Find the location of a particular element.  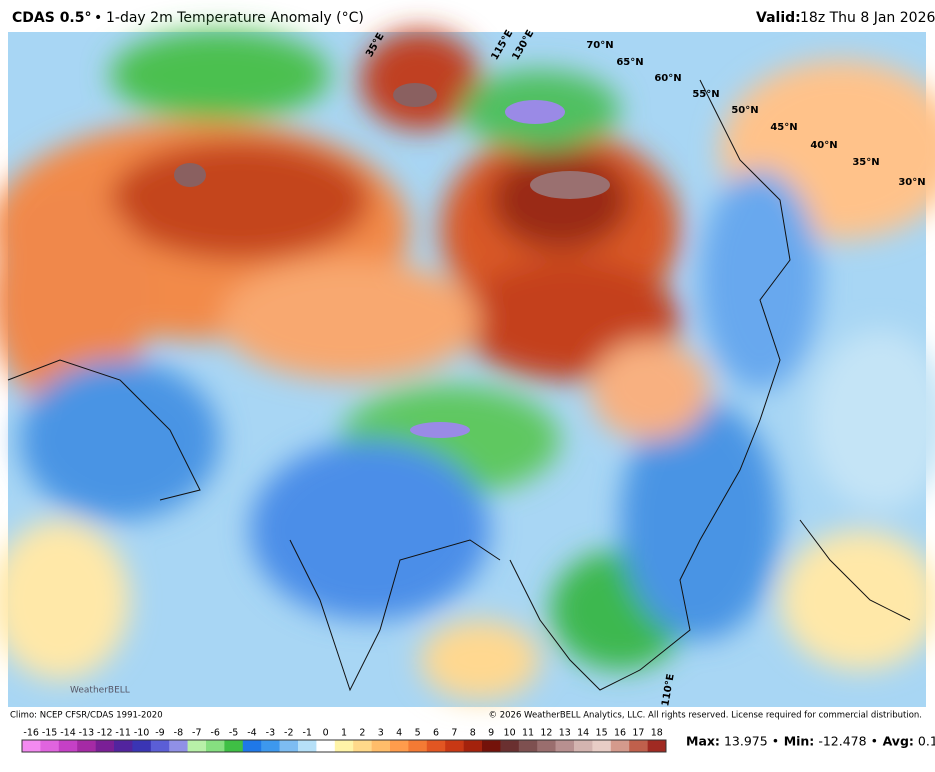

colorbar-label: 12 is located at coordinates (546, 733).